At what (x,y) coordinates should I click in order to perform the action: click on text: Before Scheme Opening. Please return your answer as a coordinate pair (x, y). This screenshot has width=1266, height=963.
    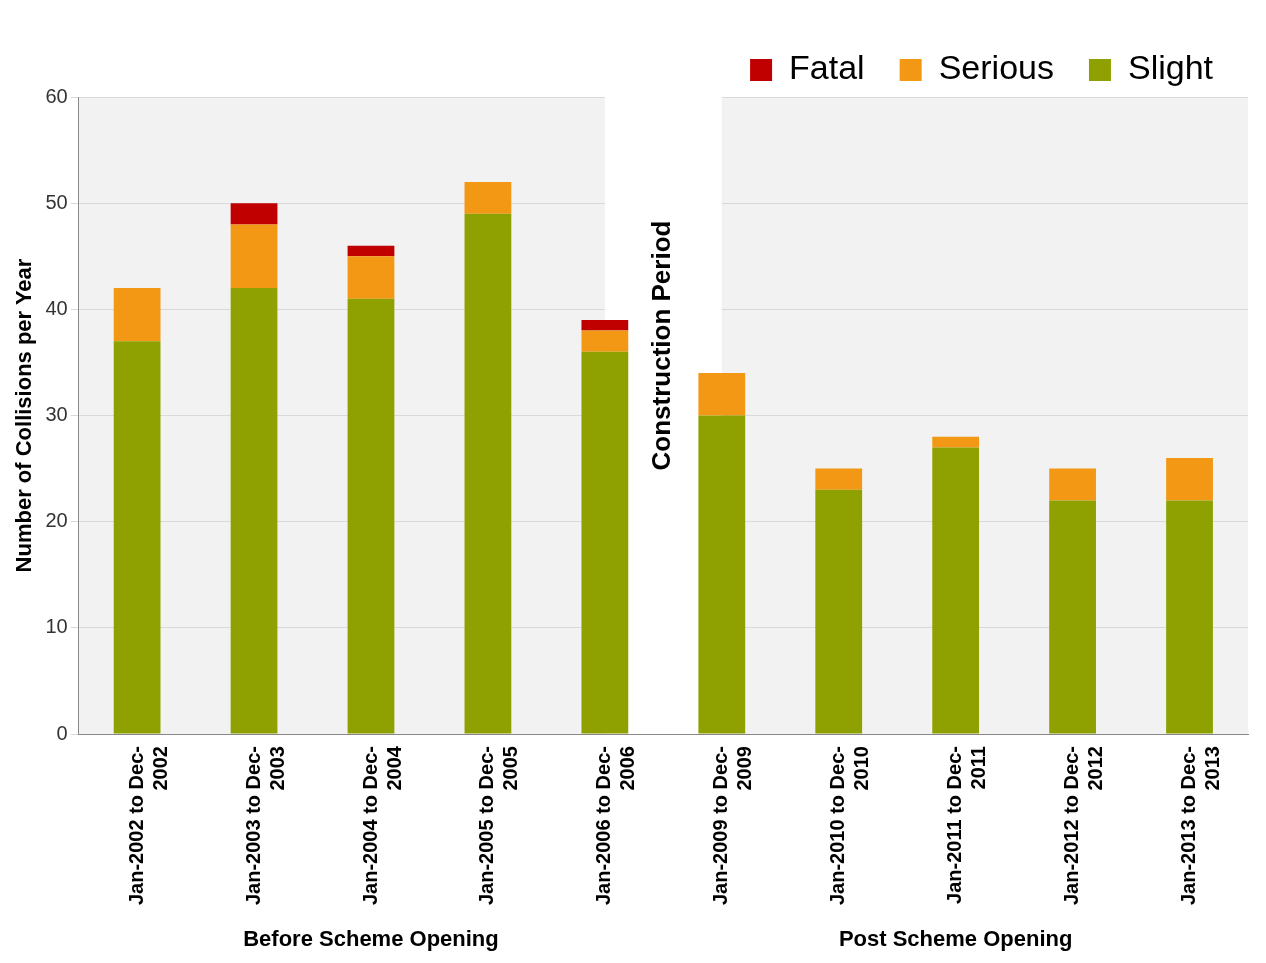
    Looking at the image, I should click on (371, 939).